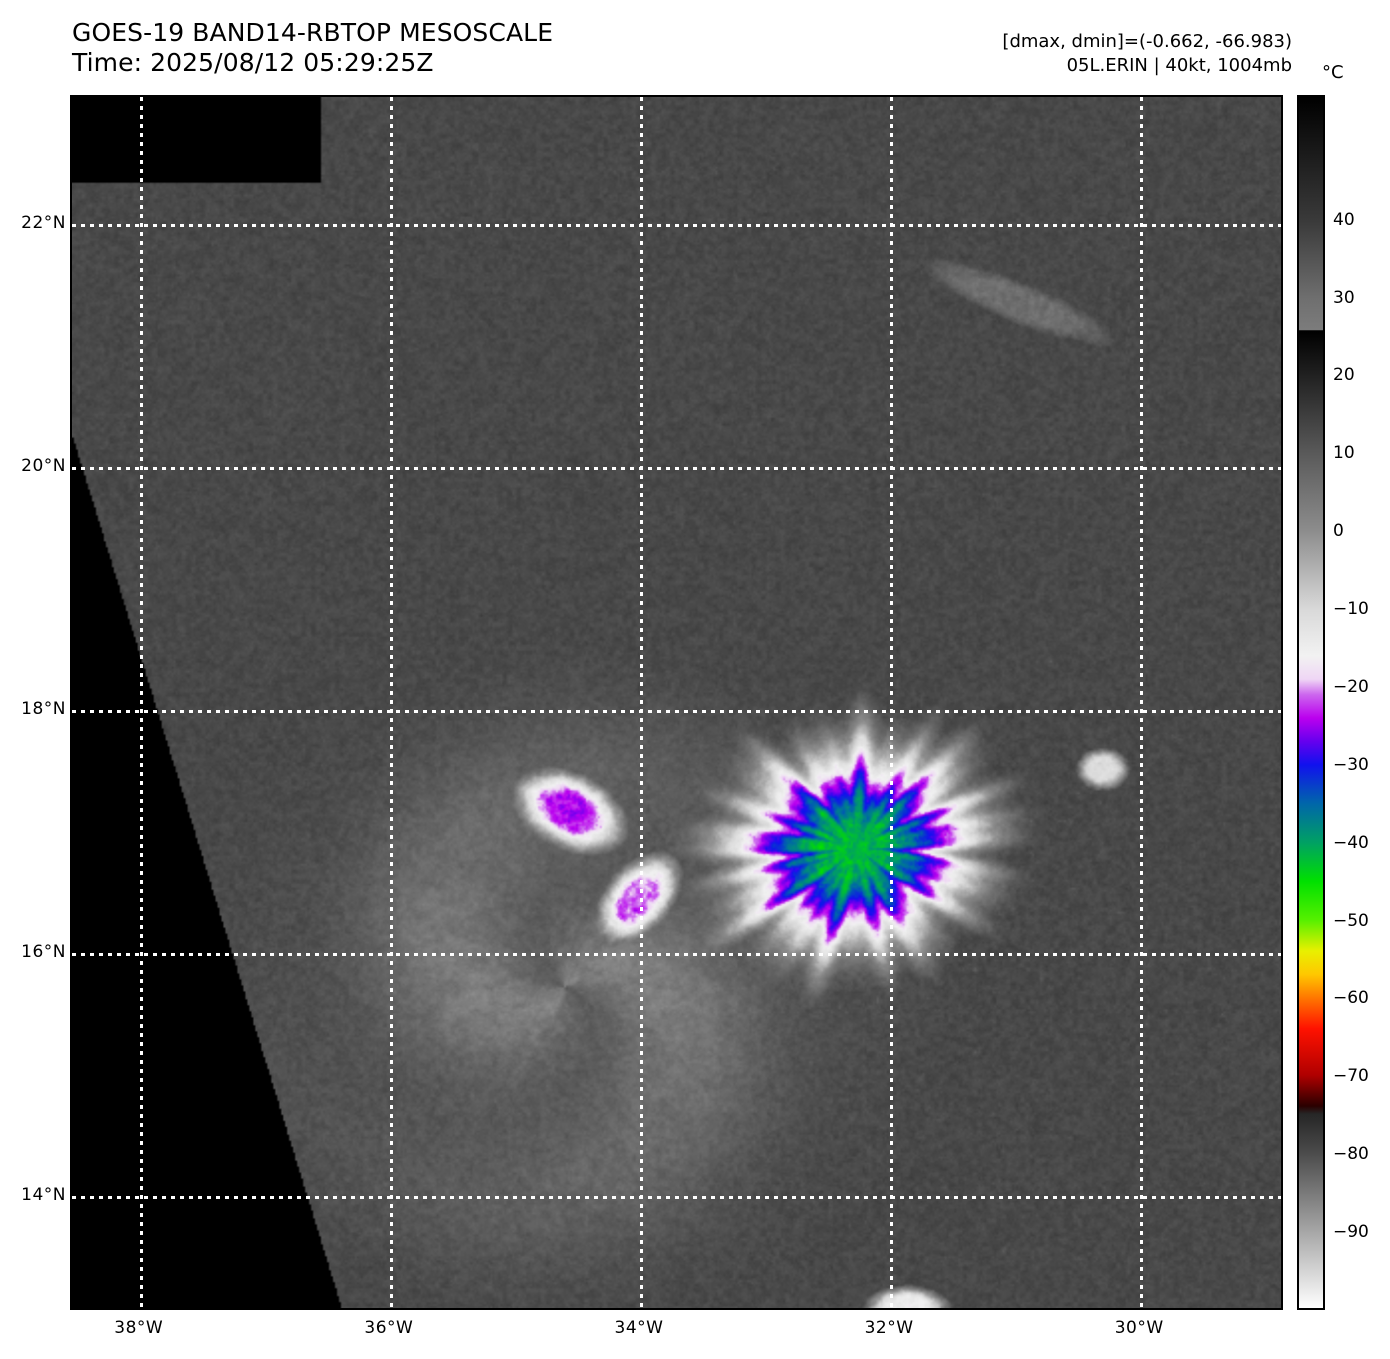 This screenshot has width=1390, height=1359. What do you see at coordinates (1338, 531) in the screenshot?
I see `colorbar-tick-0: 0` at bounding box center [1338, 531].